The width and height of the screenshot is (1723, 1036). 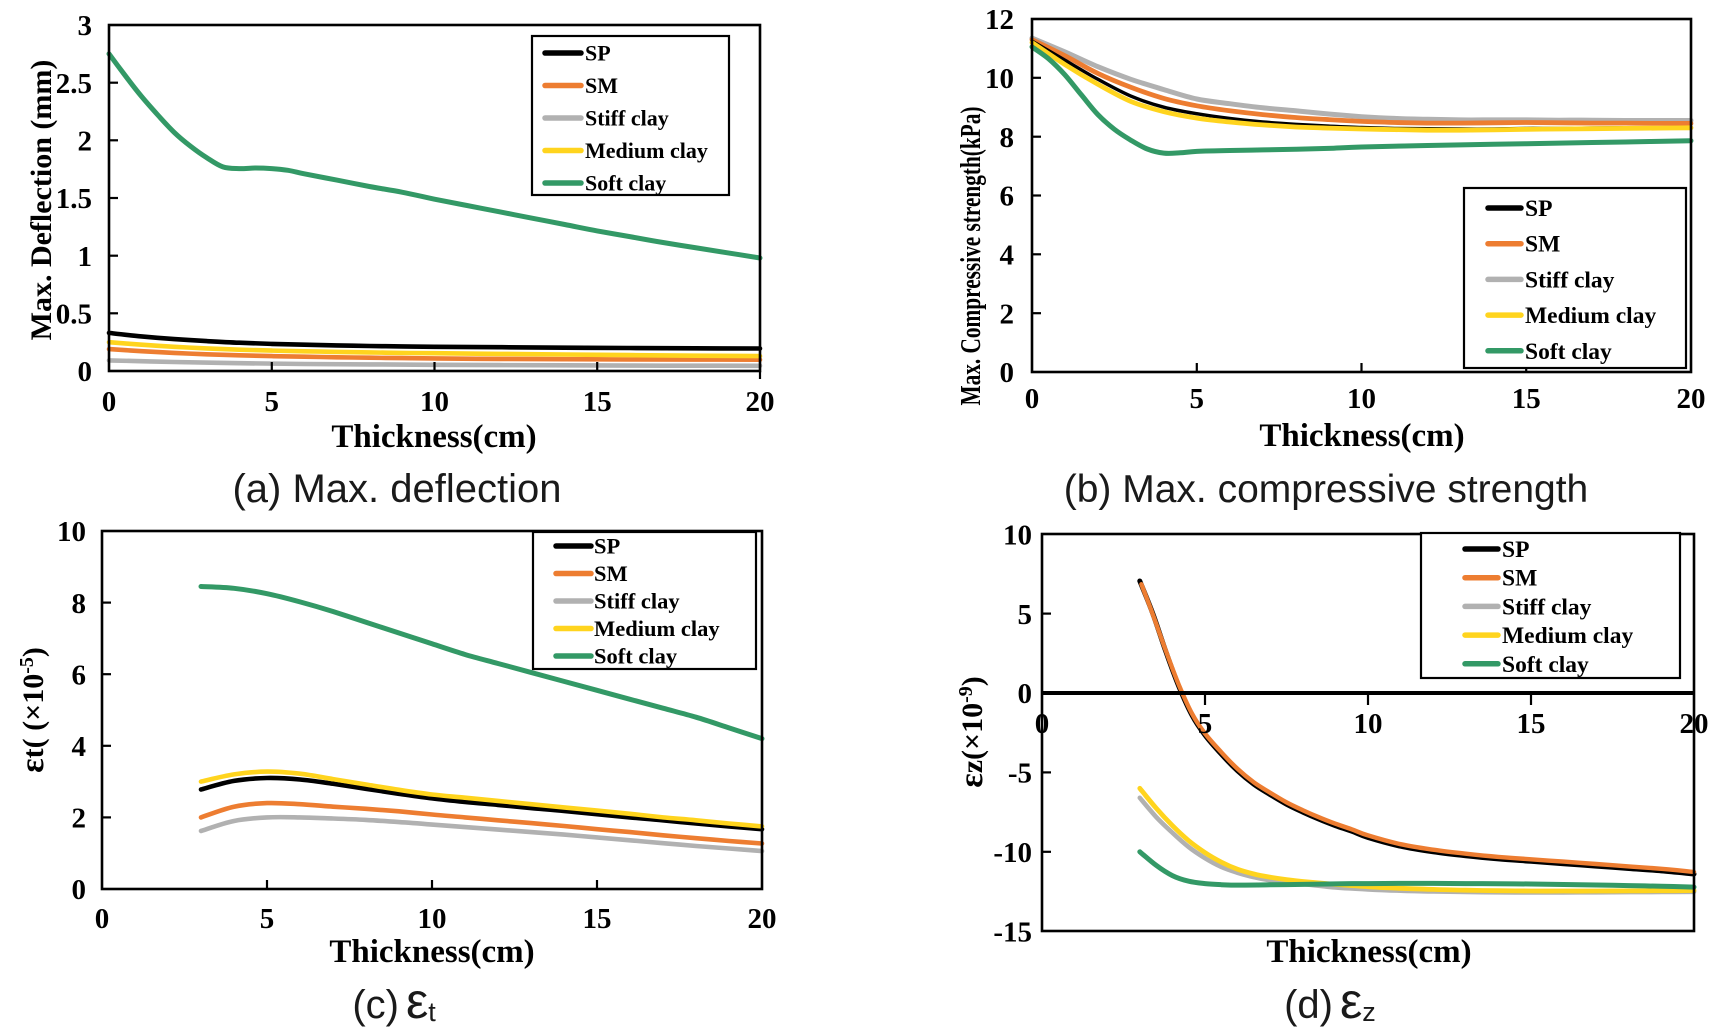 I want to click on svg-text: 0.5, so click(x=74, y=314).